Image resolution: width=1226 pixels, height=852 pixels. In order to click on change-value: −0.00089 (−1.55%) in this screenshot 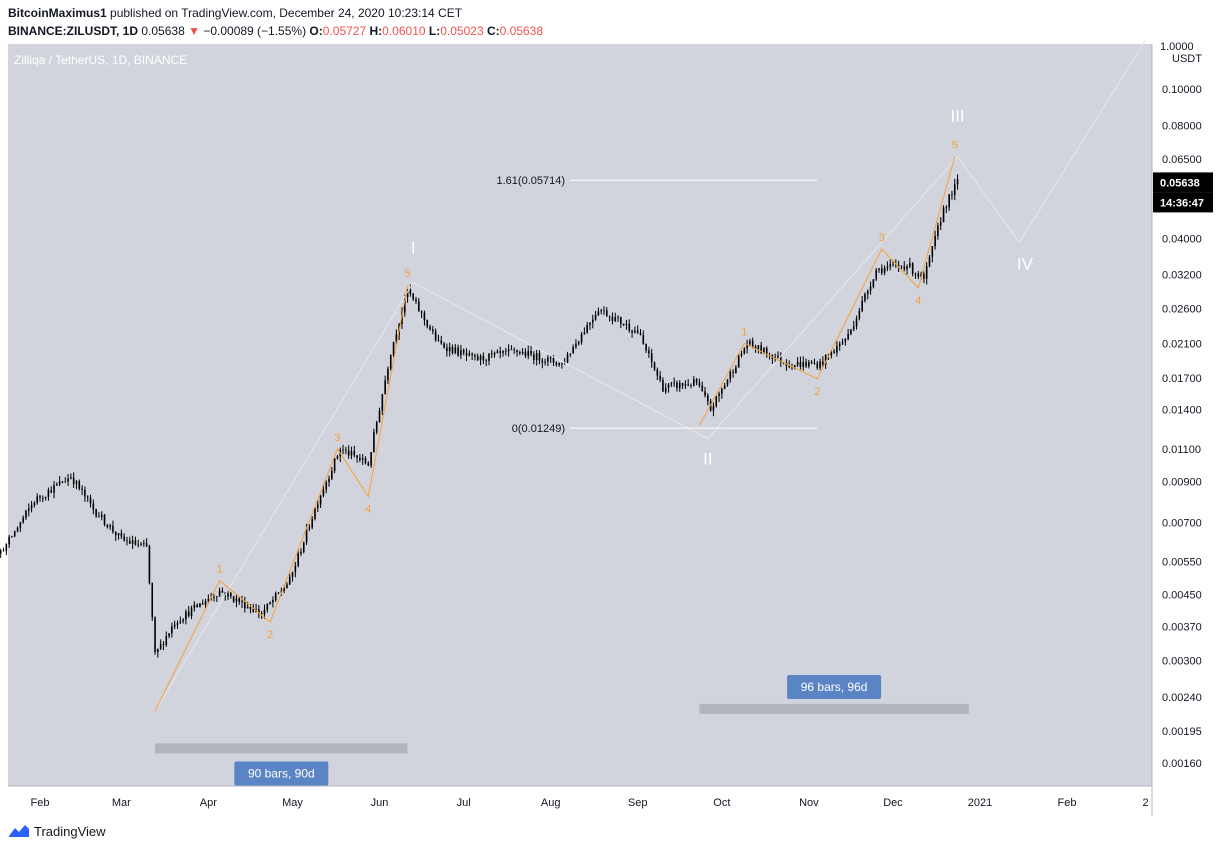, I will do `click(255, 31)`.